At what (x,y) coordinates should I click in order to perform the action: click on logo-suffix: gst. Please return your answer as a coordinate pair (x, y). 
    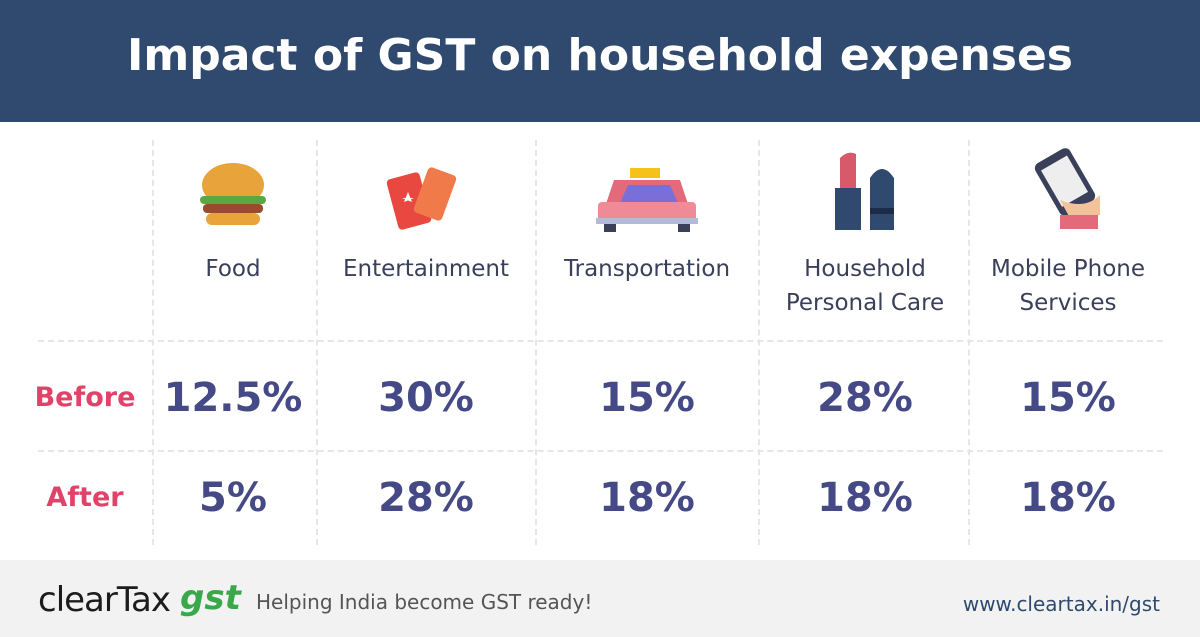
    Looking at the image, I should click on (210, 598).